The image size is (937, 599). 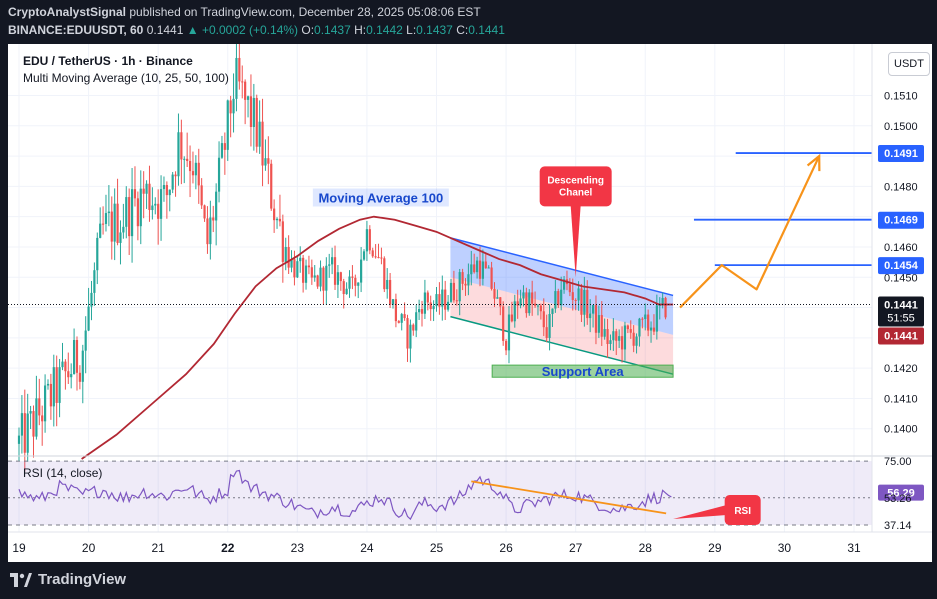 What do you see at coordinates (380, 198) in the screenshot?
I see `ma-label-text: Moving Average 100` at bounding box center [380, 198].